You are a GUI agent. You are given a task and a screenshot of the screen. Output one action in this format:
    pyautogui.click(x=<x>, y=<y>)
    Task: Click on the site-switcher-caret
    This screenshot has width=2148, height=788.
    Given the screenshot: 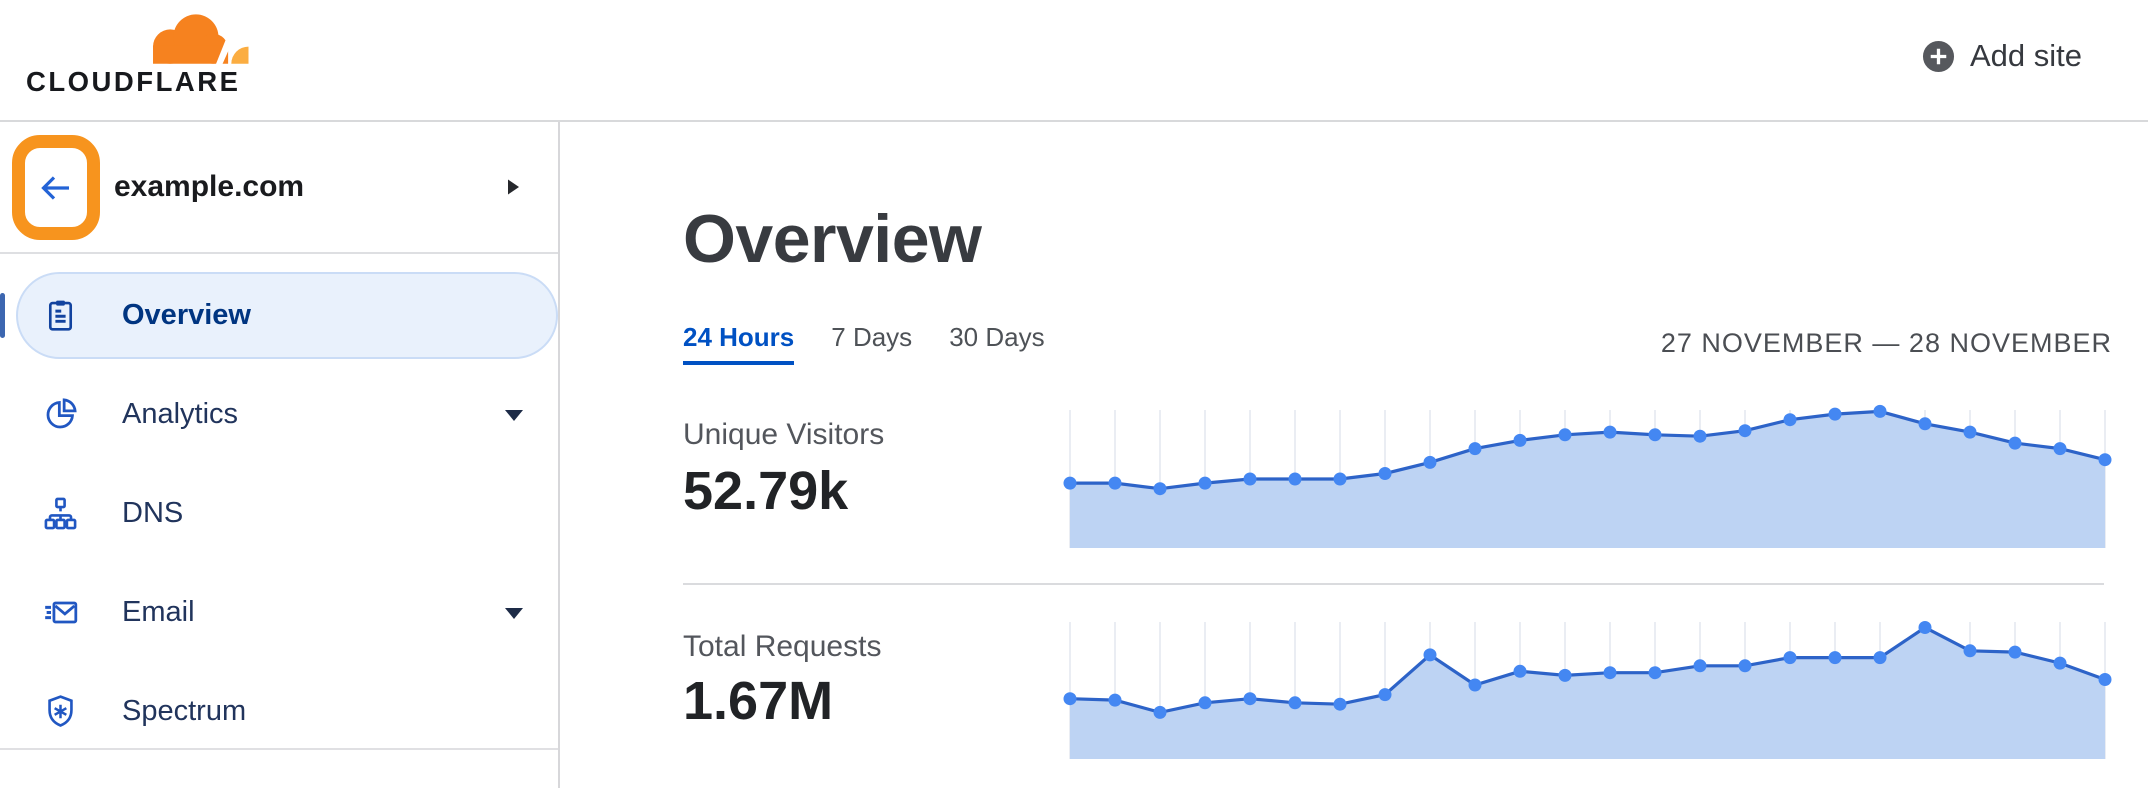 What is the action you would take?
    pyautogui.click(x=513, y=187)
    